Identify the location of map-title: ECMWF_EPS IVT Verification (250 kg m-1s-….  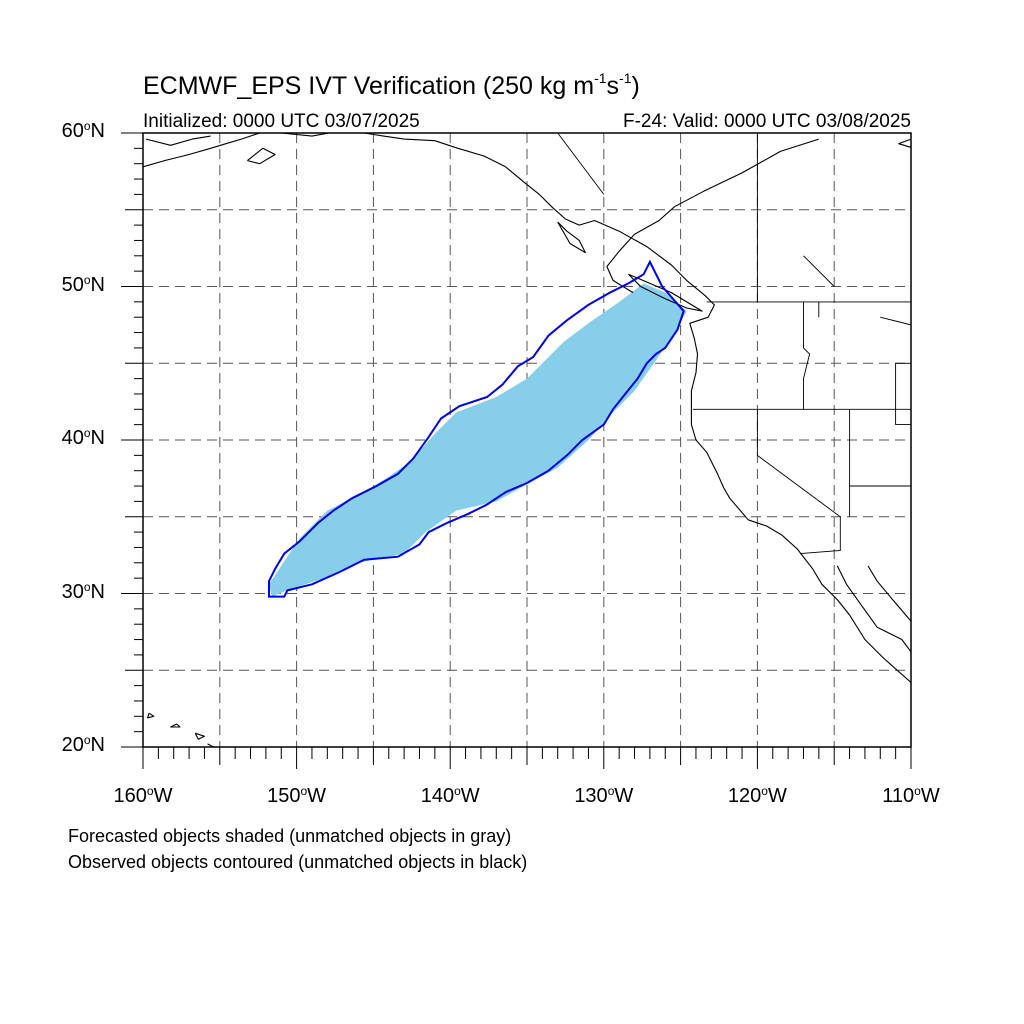
(391, 85).